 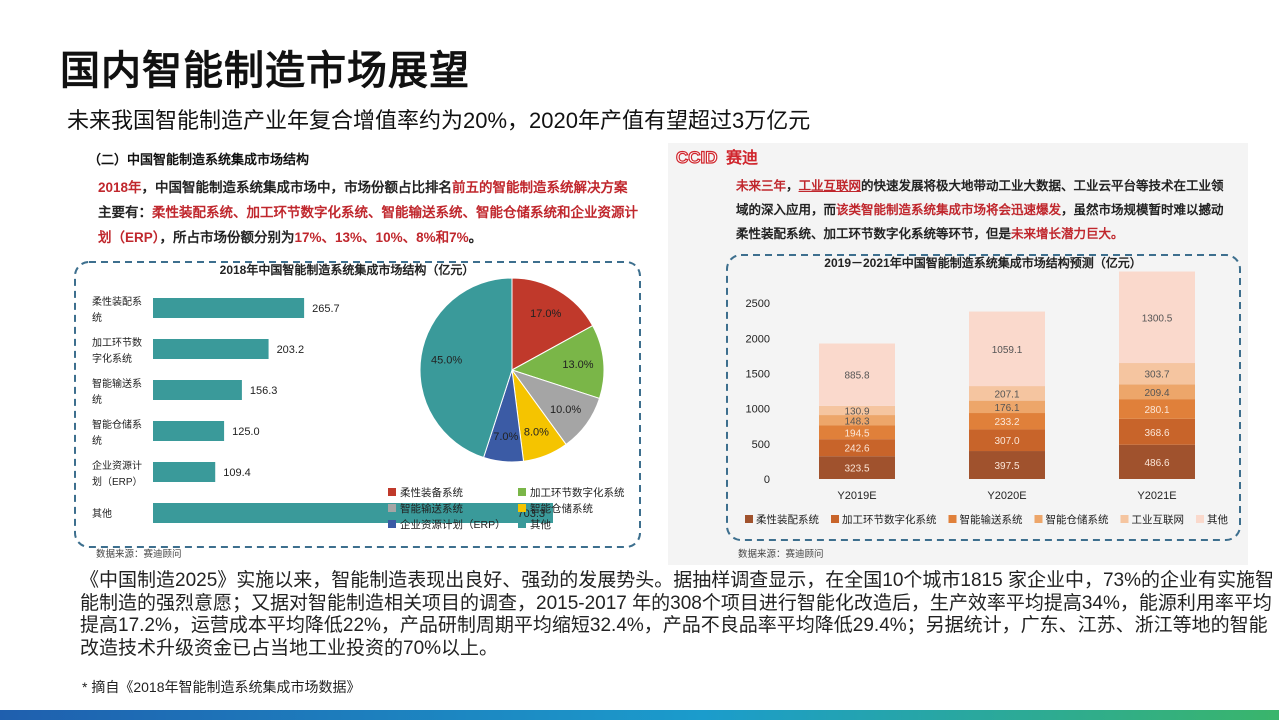 What do you see at coordinates (291, 350) in the screenshot?
I see `value-label: 203.2` at bounding box center [291, 350].